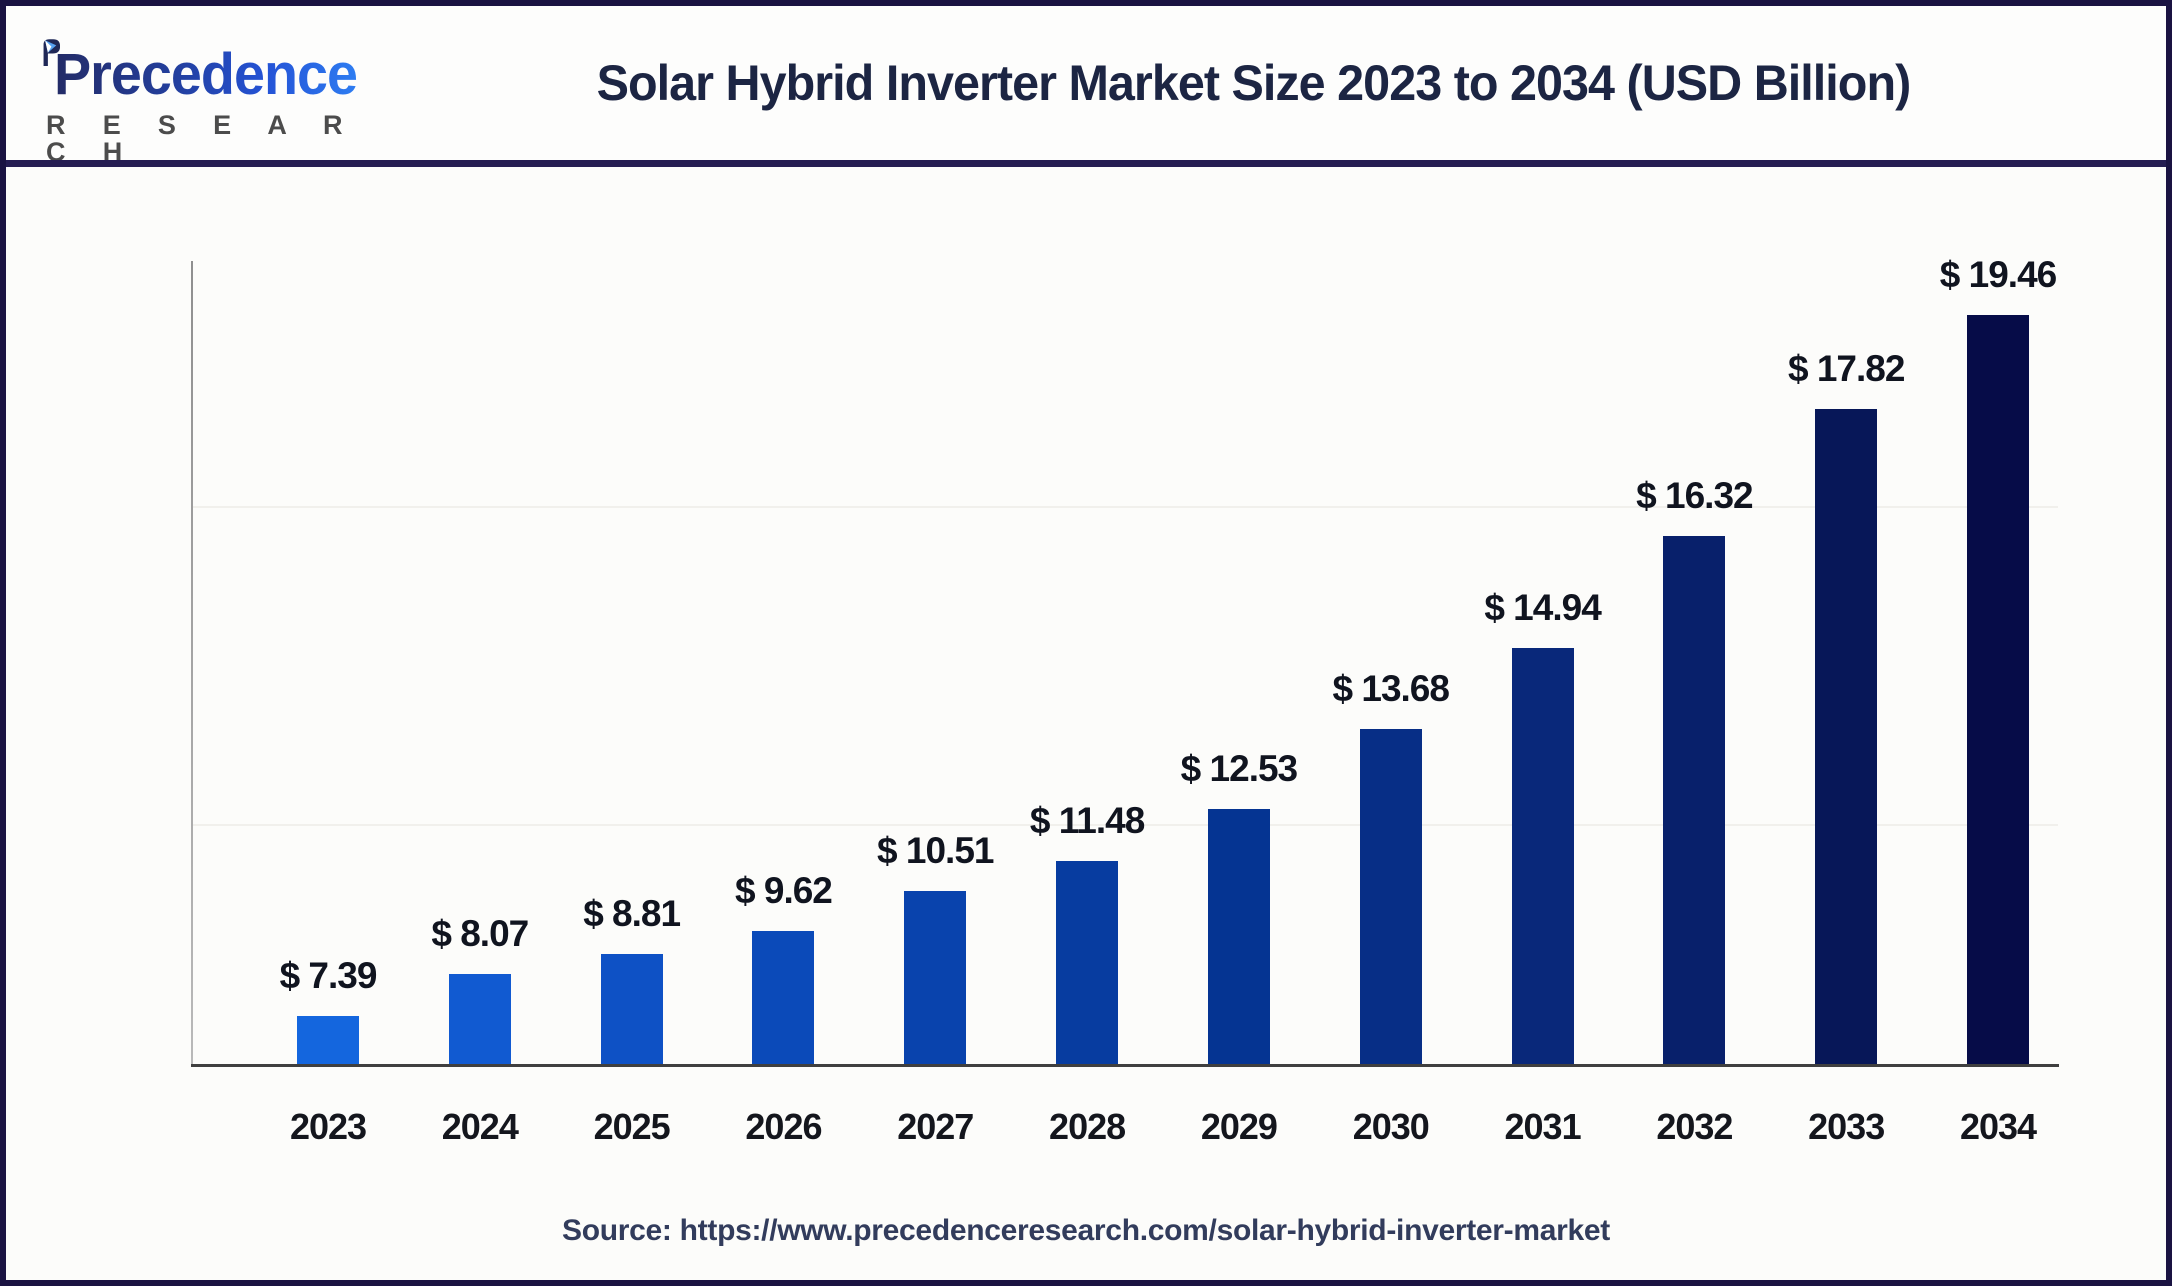  Describe the element at coordinates (1998, 274) in the screenshot. I see `bar-value-label-2034: $ 19.46` at that location.